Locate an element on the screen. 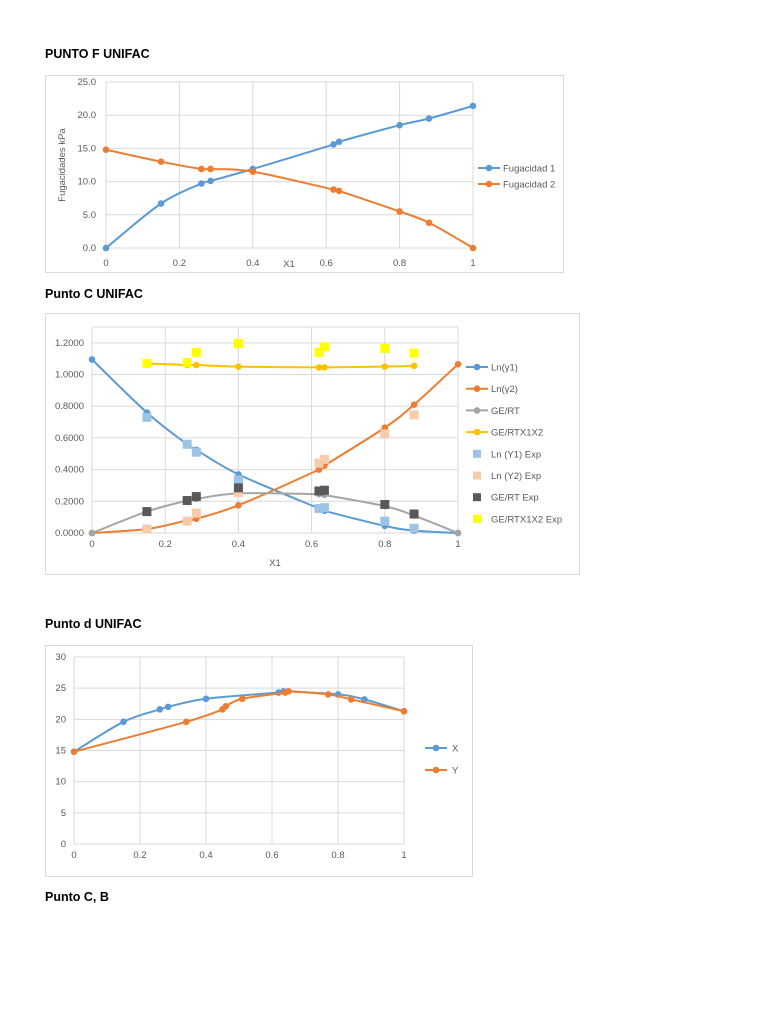 The image size is (768, 1024). y-tick-label: 0 is located at coordinates (63, 844).